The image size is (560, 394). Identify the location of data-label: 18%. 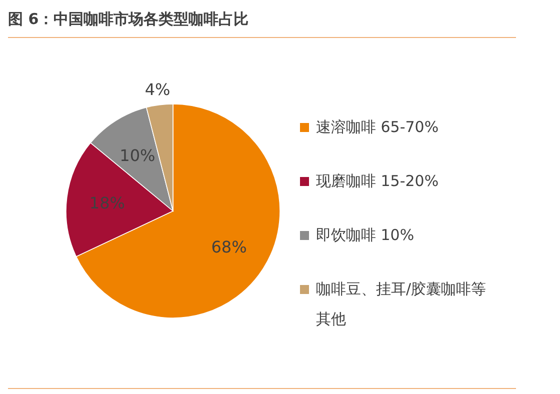
(107, 203).